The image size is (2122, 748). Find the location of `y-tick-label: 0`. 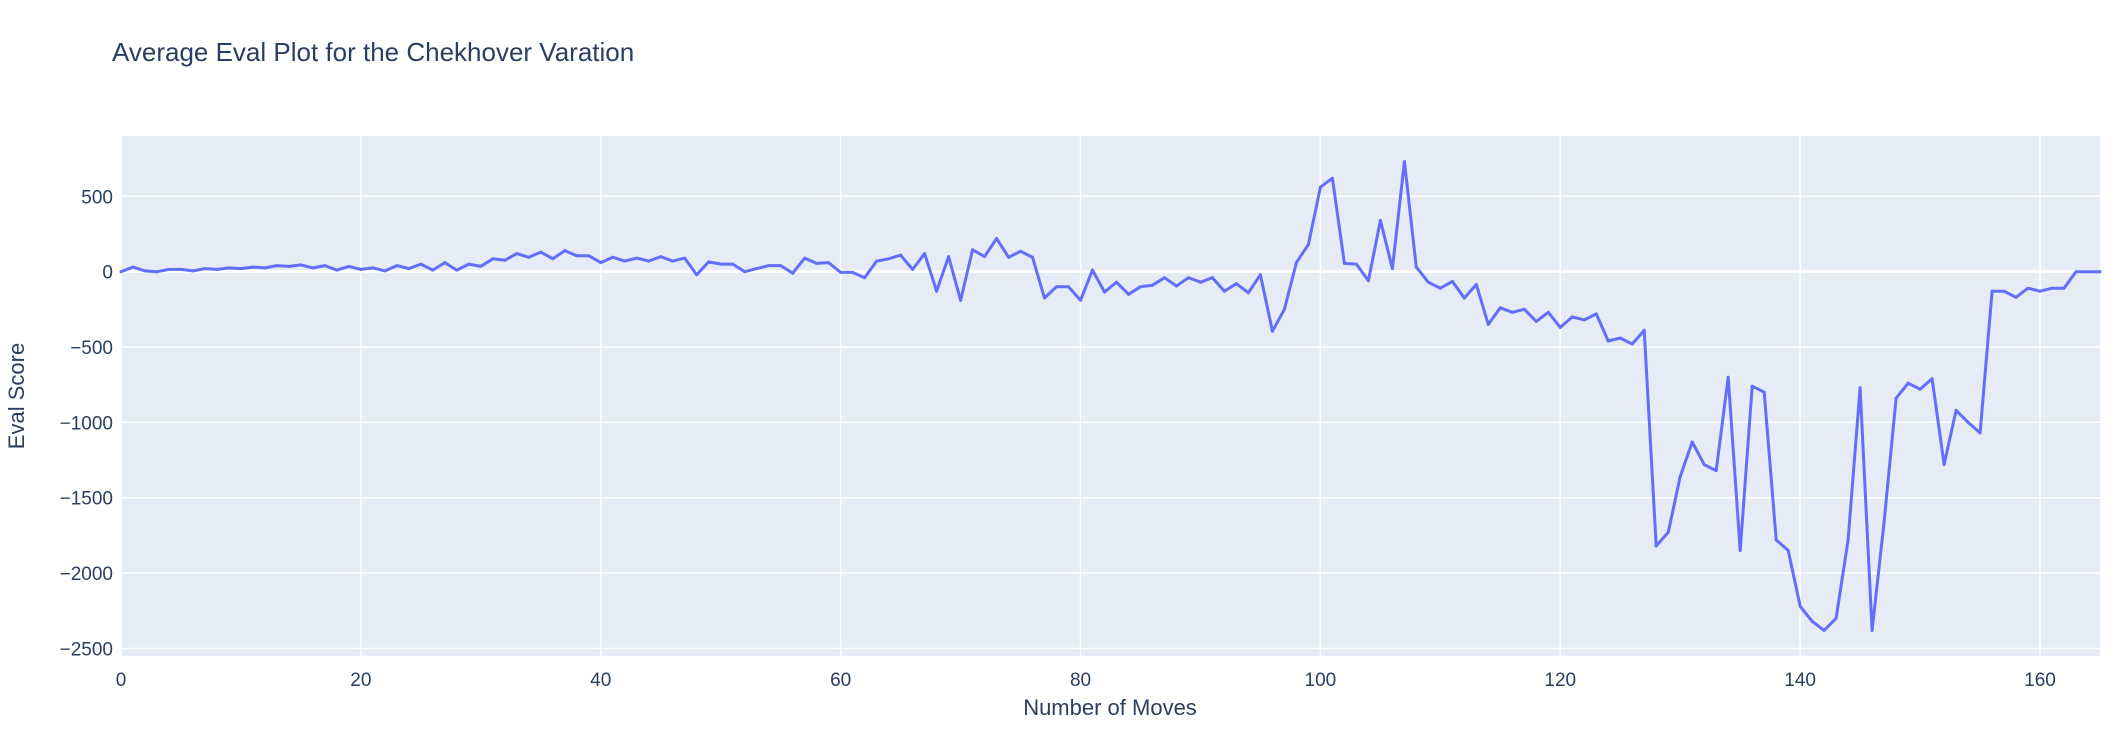

y-tick-label: 0 is located at coordinates (107, 273).